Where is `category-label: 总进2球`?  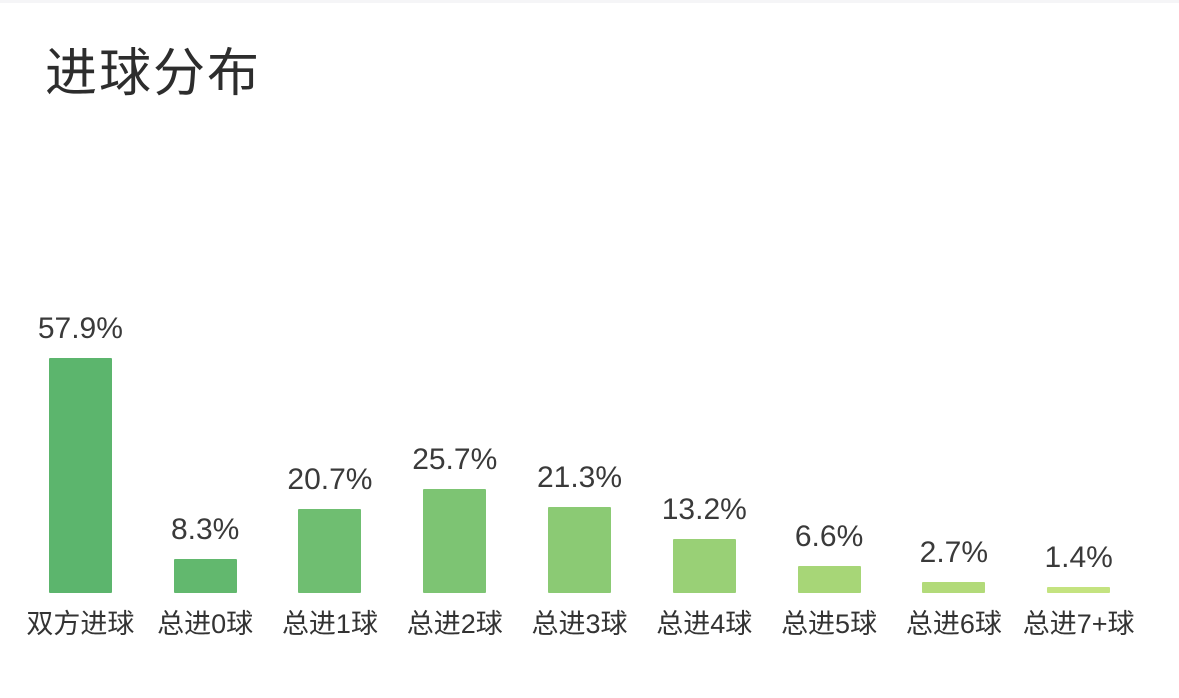 category-label: 总进2球 is located at coordinates (454, 624).